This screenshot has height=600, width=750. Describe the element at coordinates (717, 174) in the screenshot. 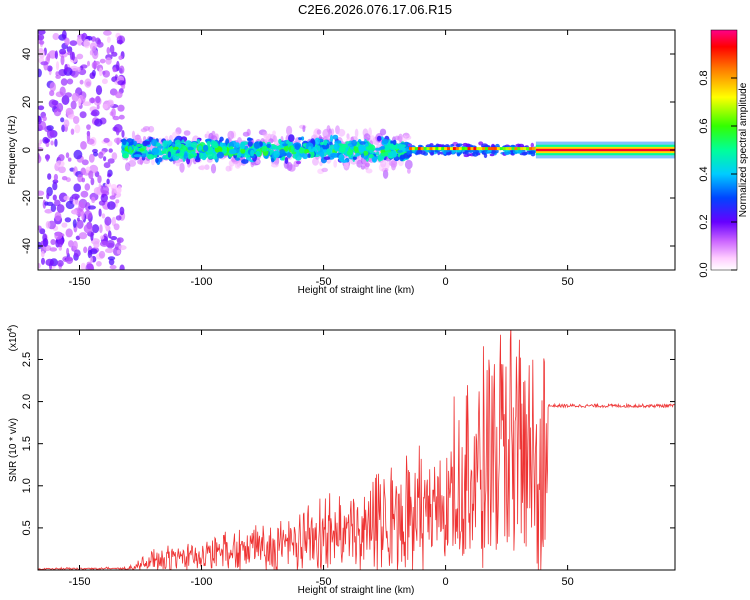

I see `colorbar-ticks: 0.0 0.2 0.4 0.6 0.8` at that location.